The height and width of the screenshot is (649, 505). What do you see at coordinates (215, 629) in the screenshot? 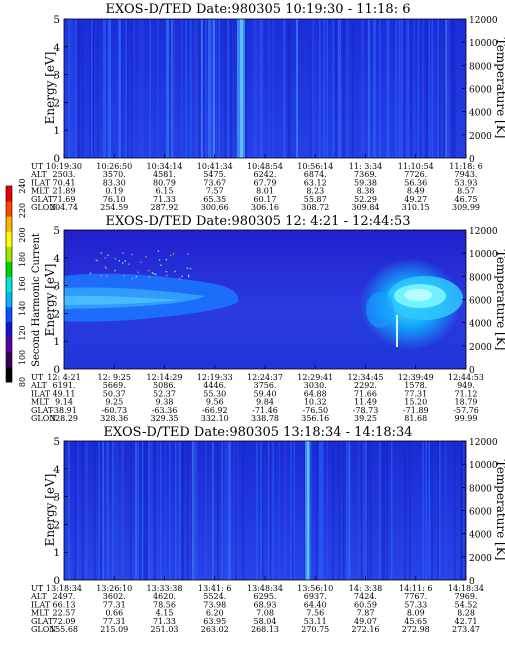
I see `table-cell: 263.02` at bounding box center [215, 629].